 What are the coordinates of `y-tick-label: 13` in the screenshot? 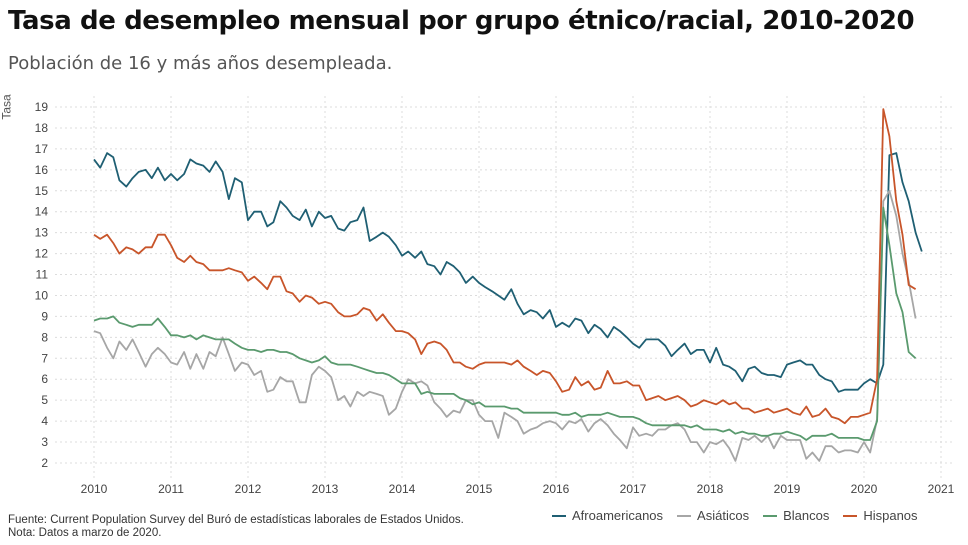 It's located at (42, 233).